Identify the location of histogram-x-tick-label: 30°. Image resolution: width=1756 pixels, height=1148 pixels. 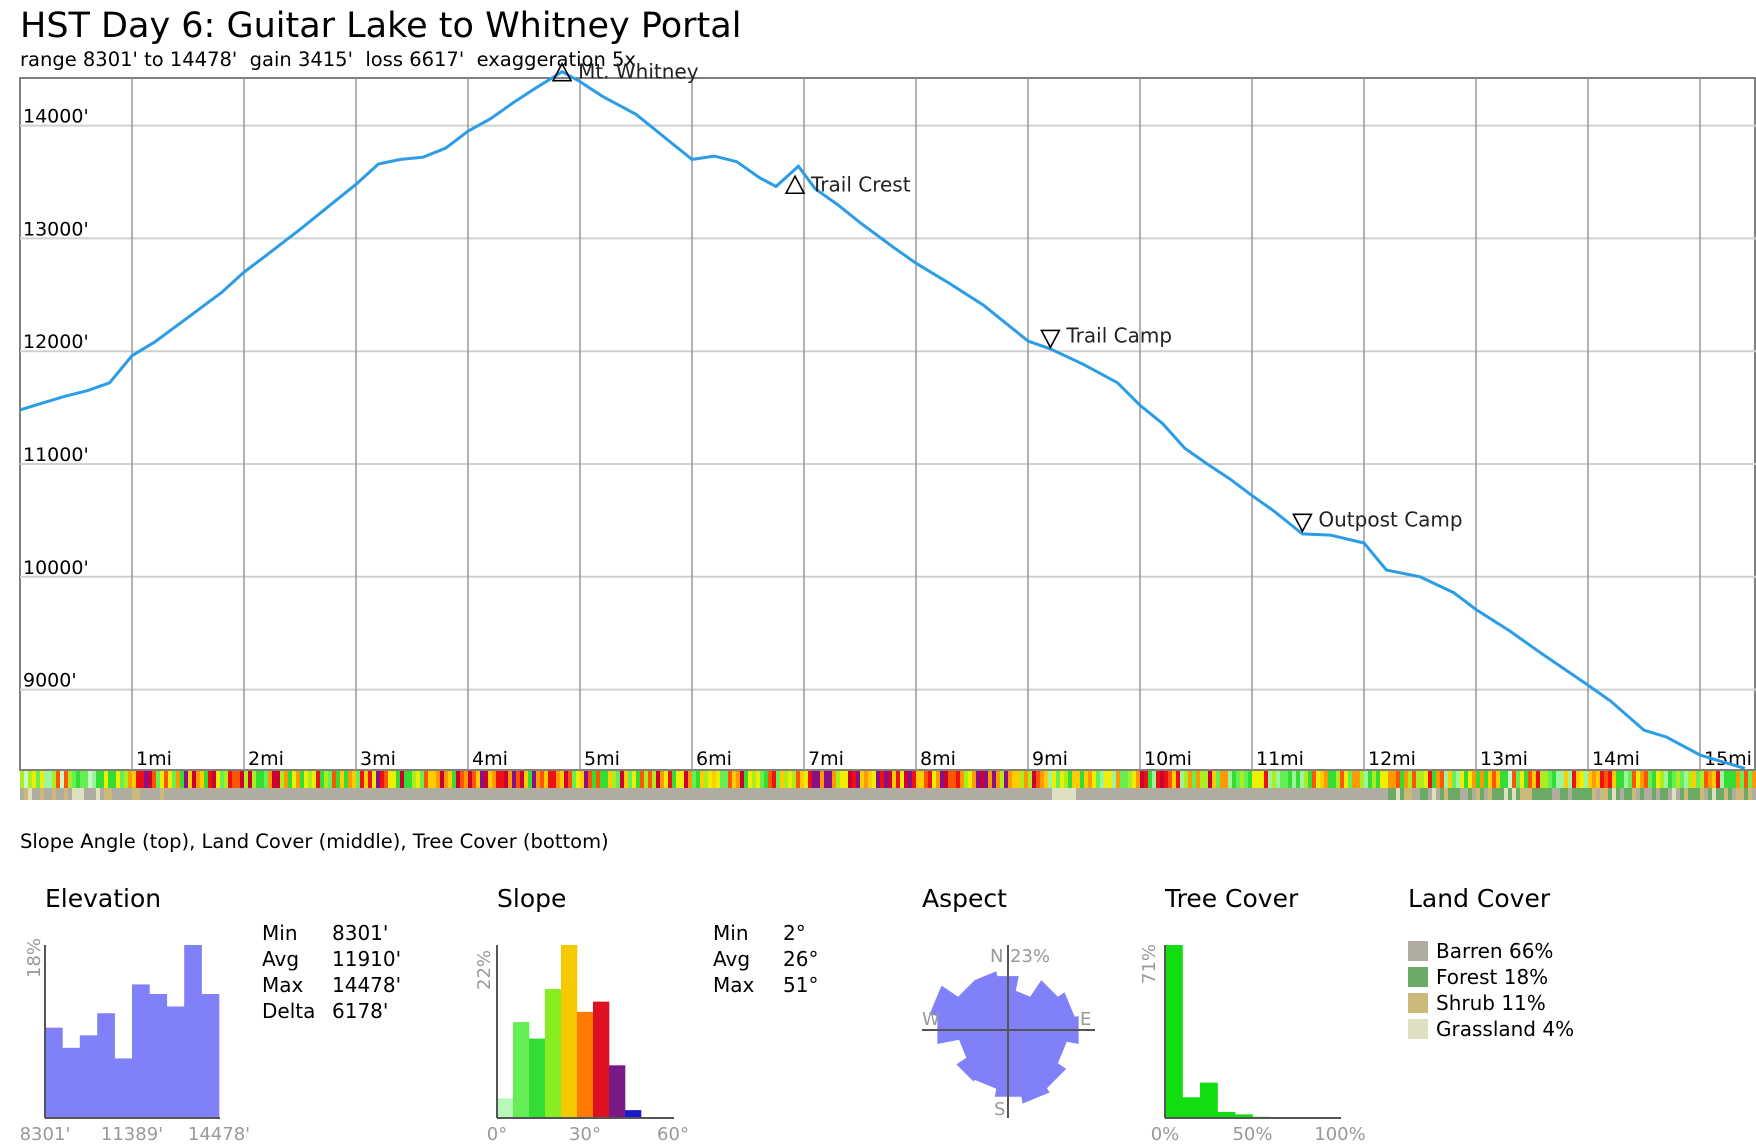
(585, 1134).